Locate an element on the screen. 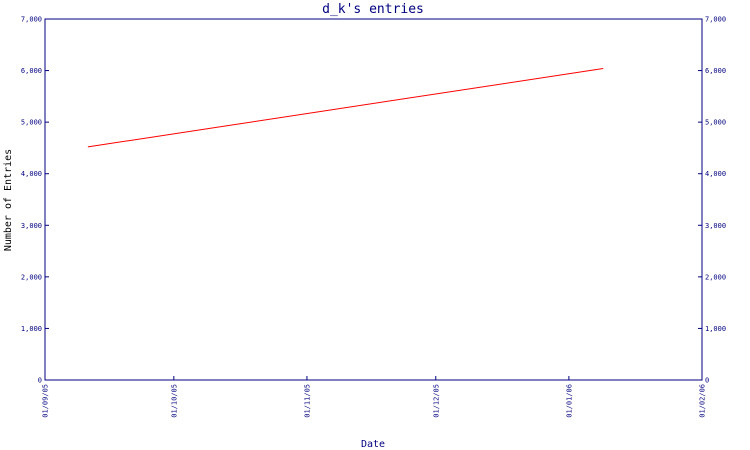  y-tick-label-right: 0 is located at coordinates (707, 381).